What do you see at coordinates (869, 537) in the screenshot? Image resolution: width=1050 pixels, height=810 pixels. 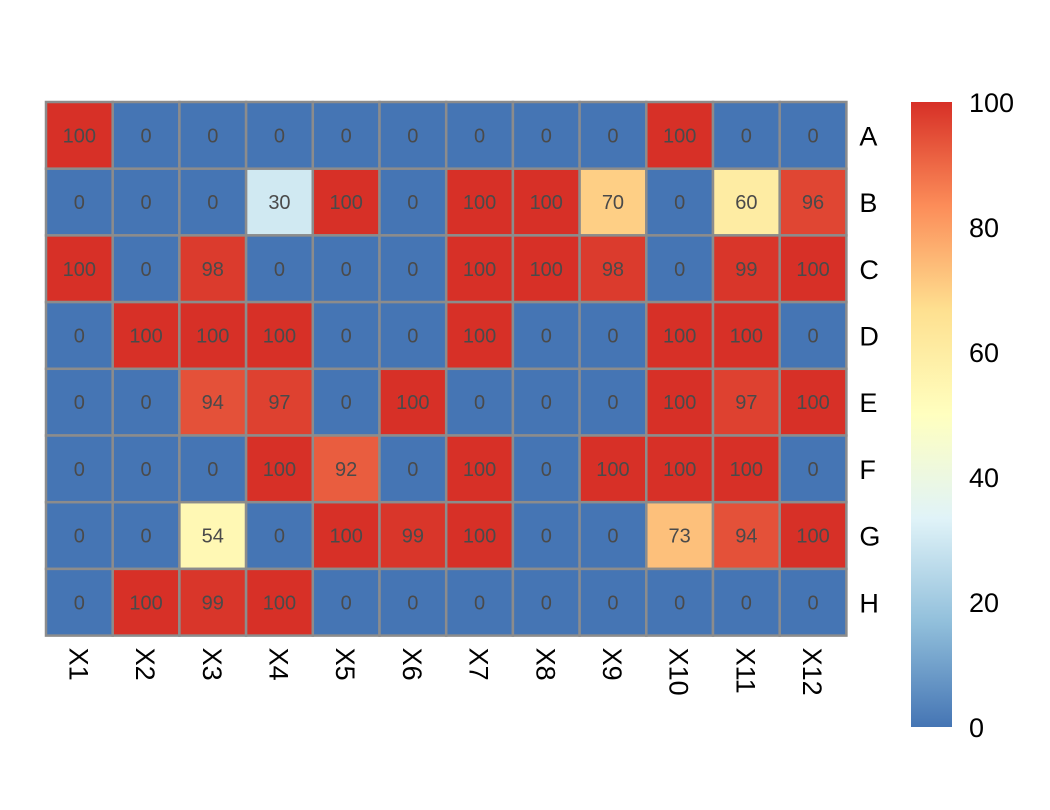 I see `row-label-G: G` at bounding box center [869, 537].